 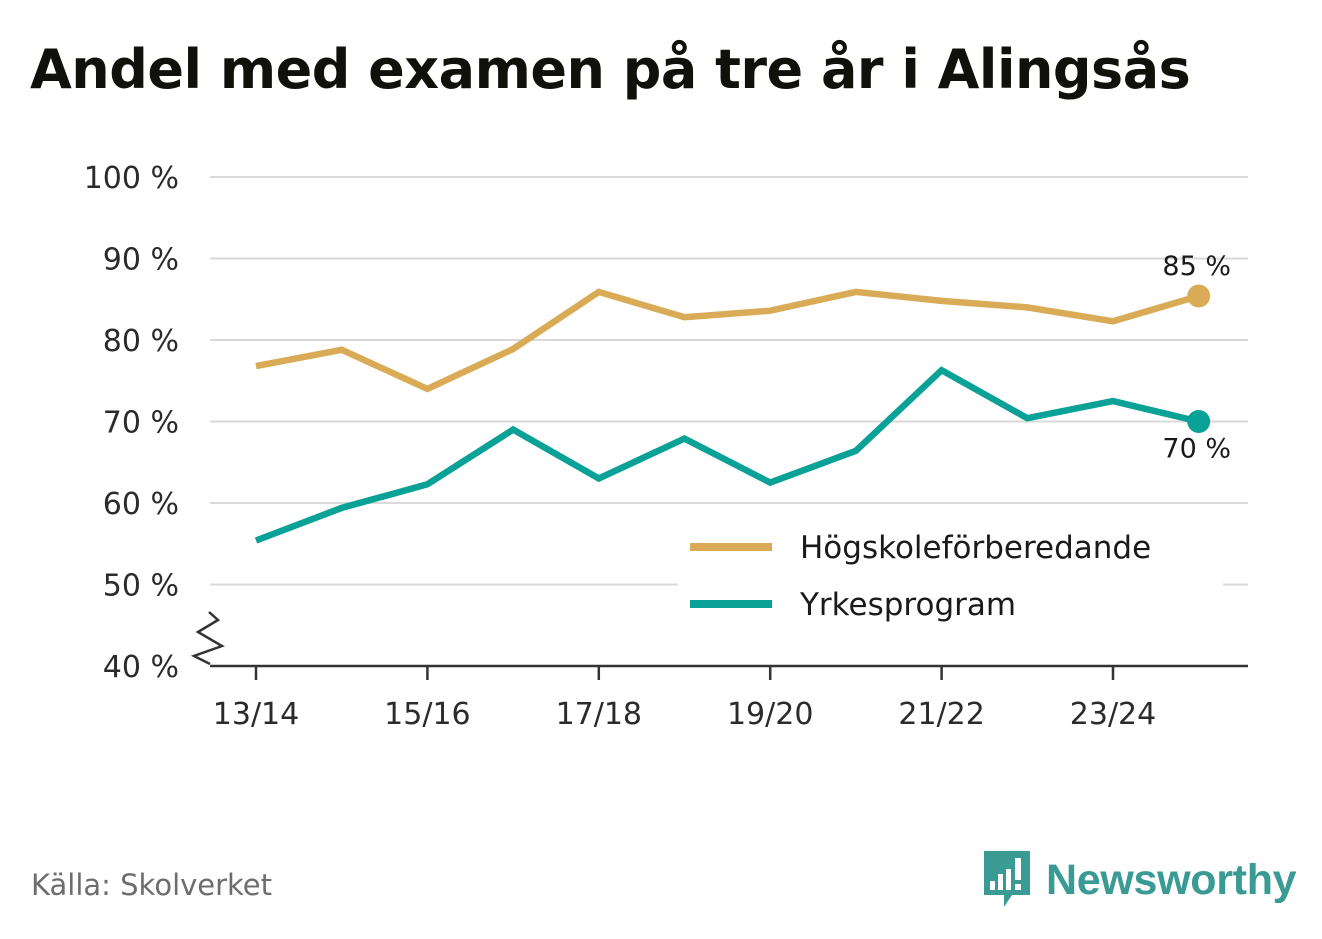 What do you see at coordinates (727, 340) in the screenshot?
I see `series-line-hogskoleforberedande` at bounding box center [727, 340].